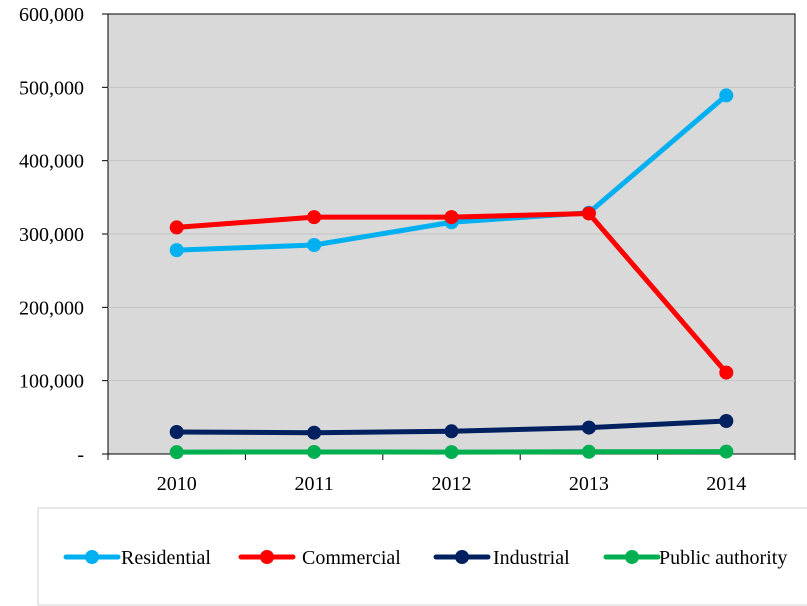 This screenshot has height=606, width=807. I want to click on legend-item: Commercial, so click(319, 558).